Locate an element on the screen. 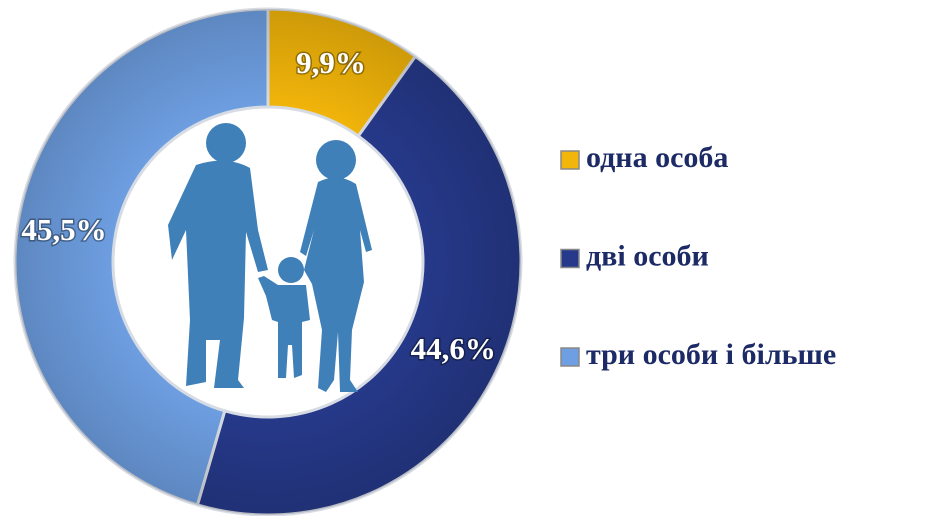 This screenshot has width=936, height=516. legend-label: дві особи is located at coordinates (647, 255).